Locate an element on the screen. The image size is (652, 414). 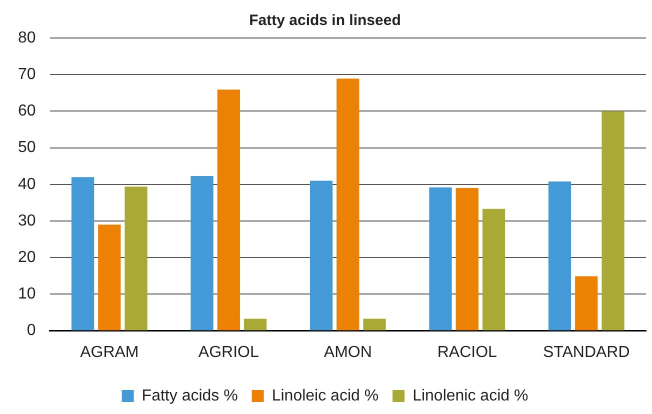
y-tick-label: 20 is located at coordinates (27, 257).